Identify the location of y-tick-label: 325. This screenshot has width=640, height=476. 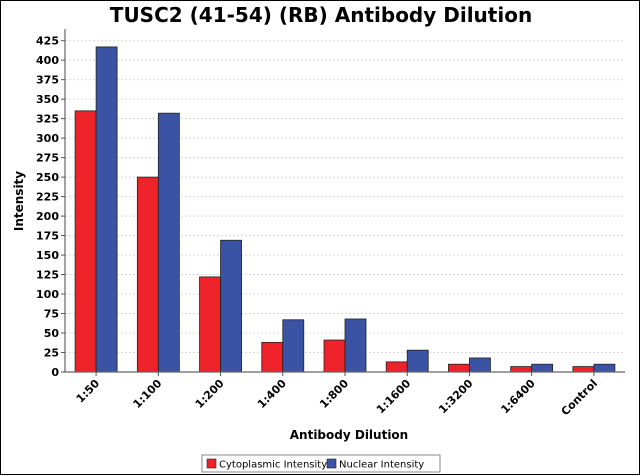
(47, 119).